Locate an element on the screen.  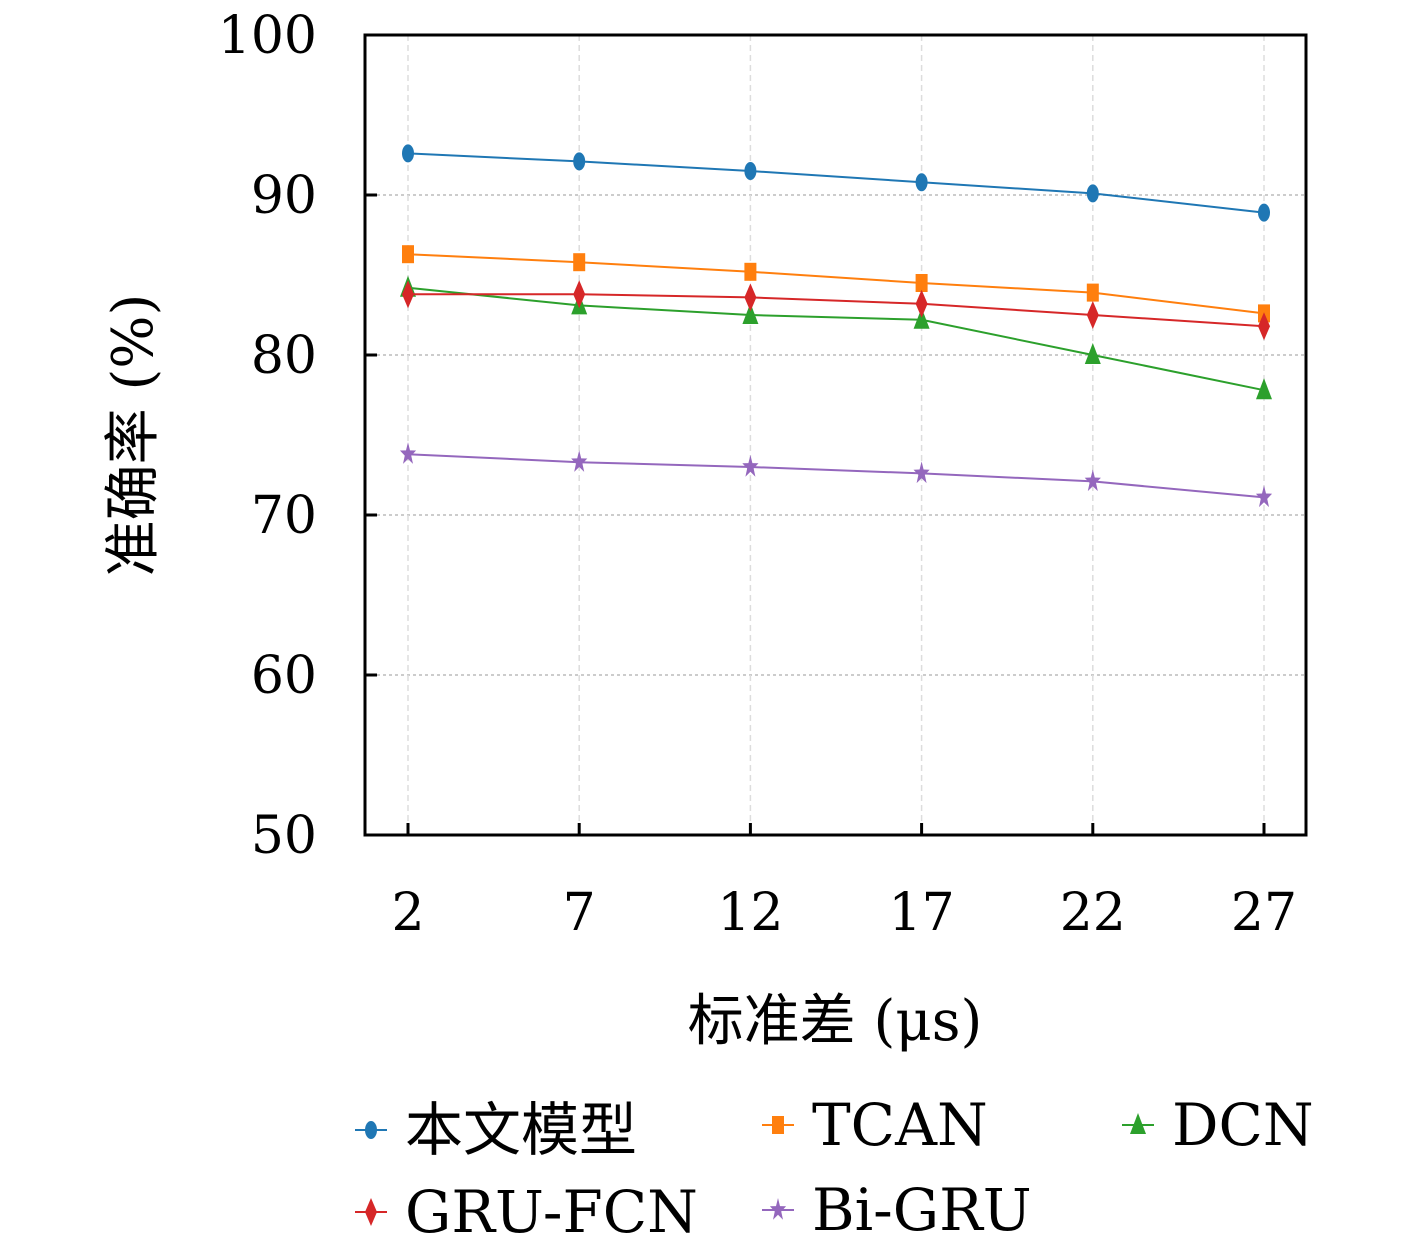
legend-item: GRU-FCN is located at coordinates (526, 1212).